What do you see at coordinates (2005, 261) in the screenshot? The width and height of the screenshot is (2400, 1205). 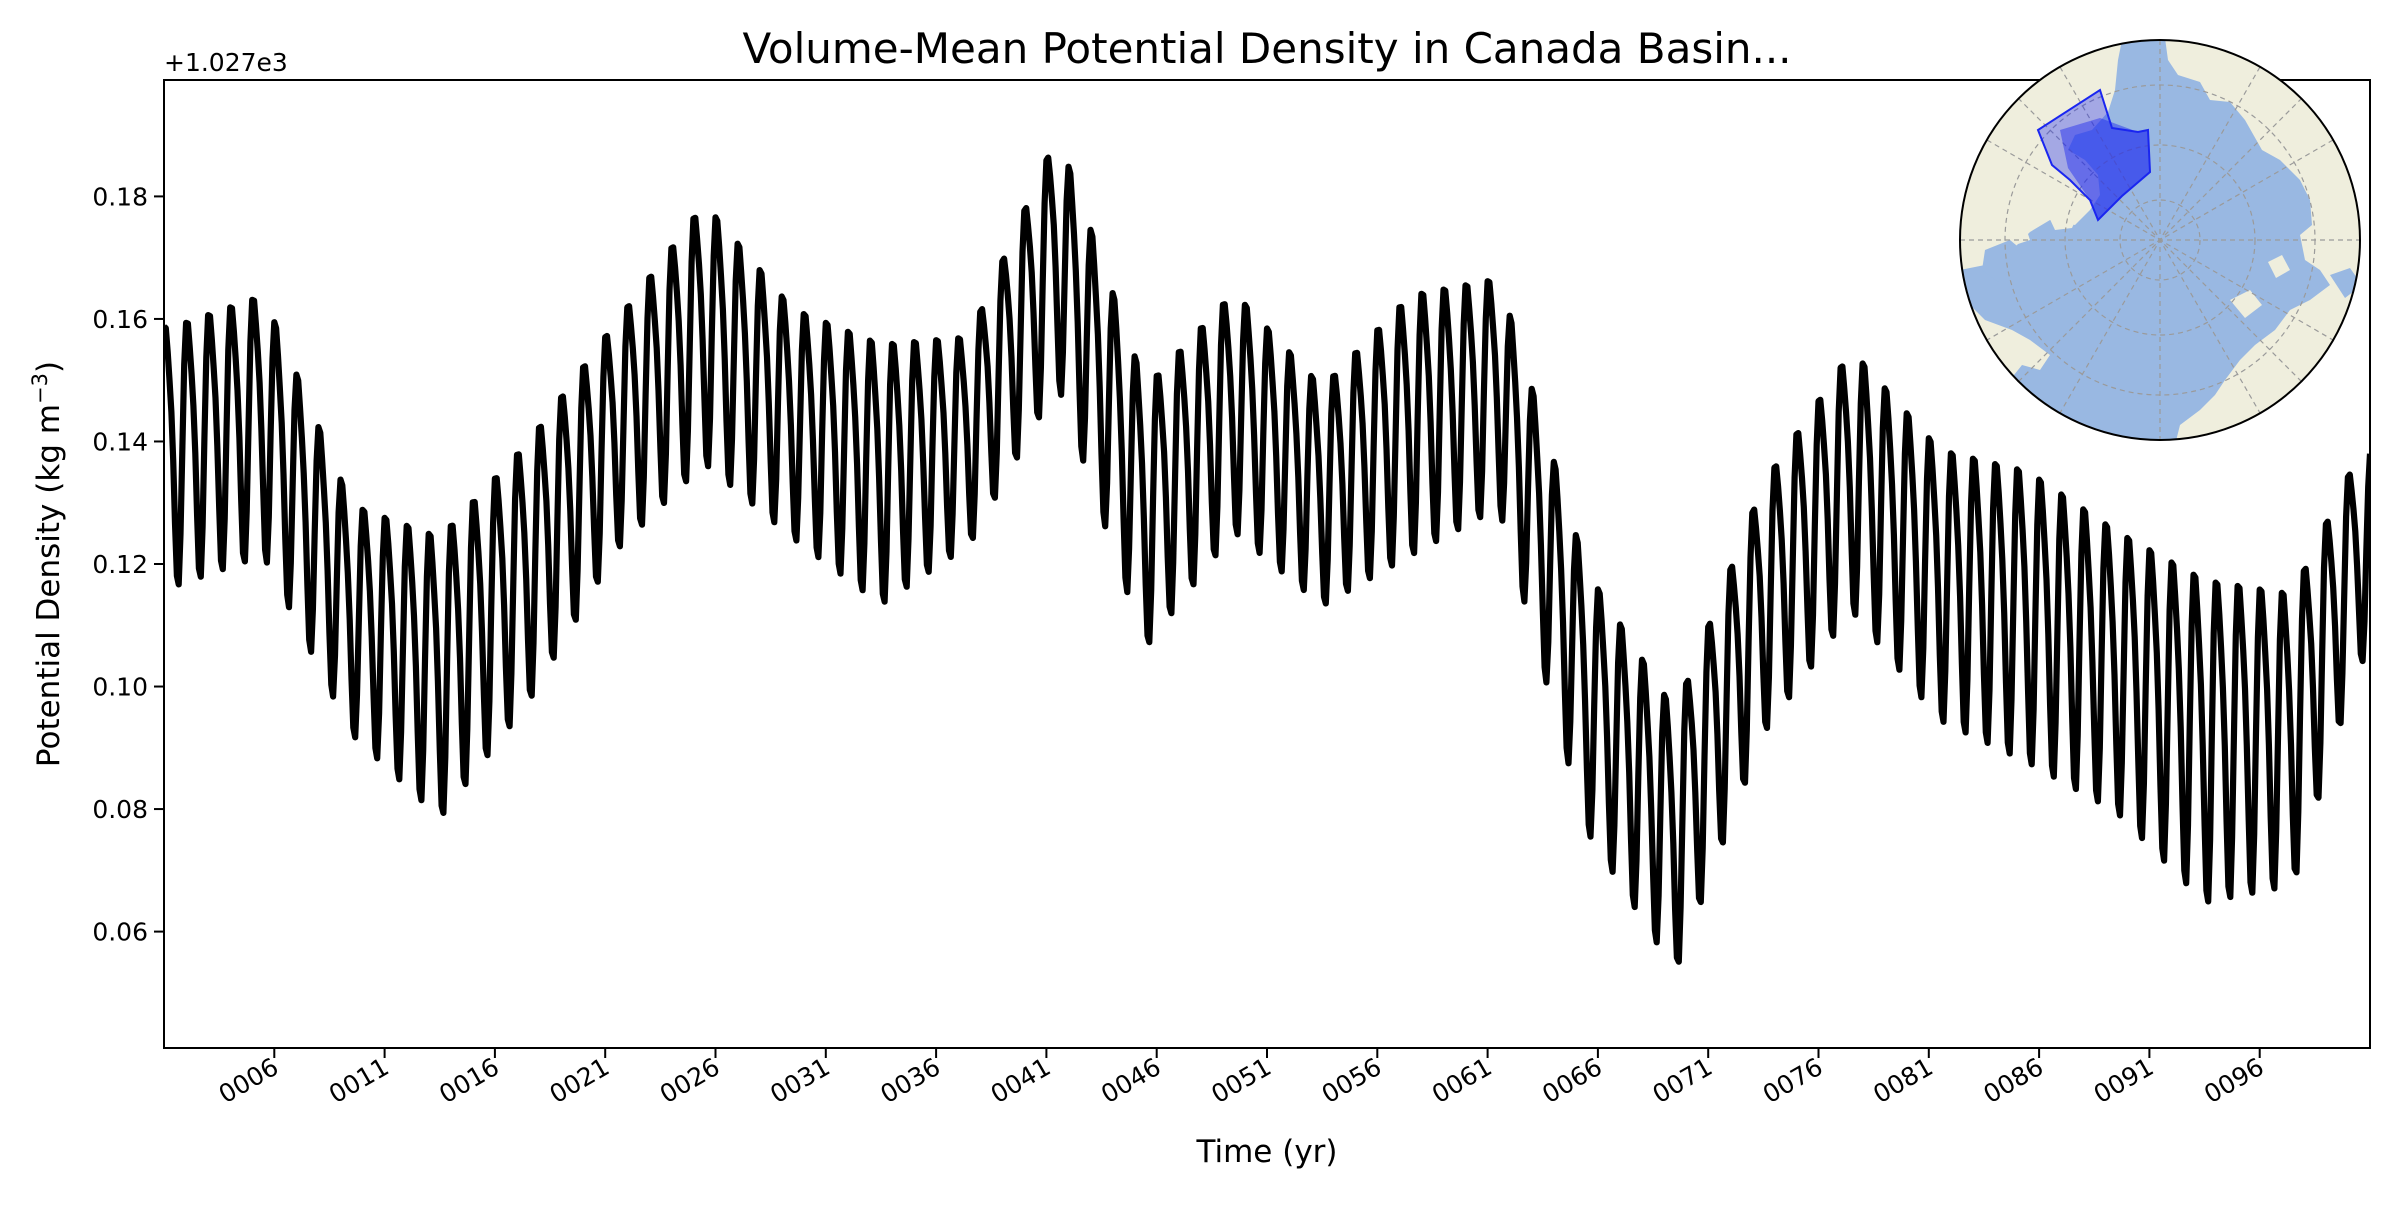 I see `map-hudson-bay` at bounding box center [2005, 261].